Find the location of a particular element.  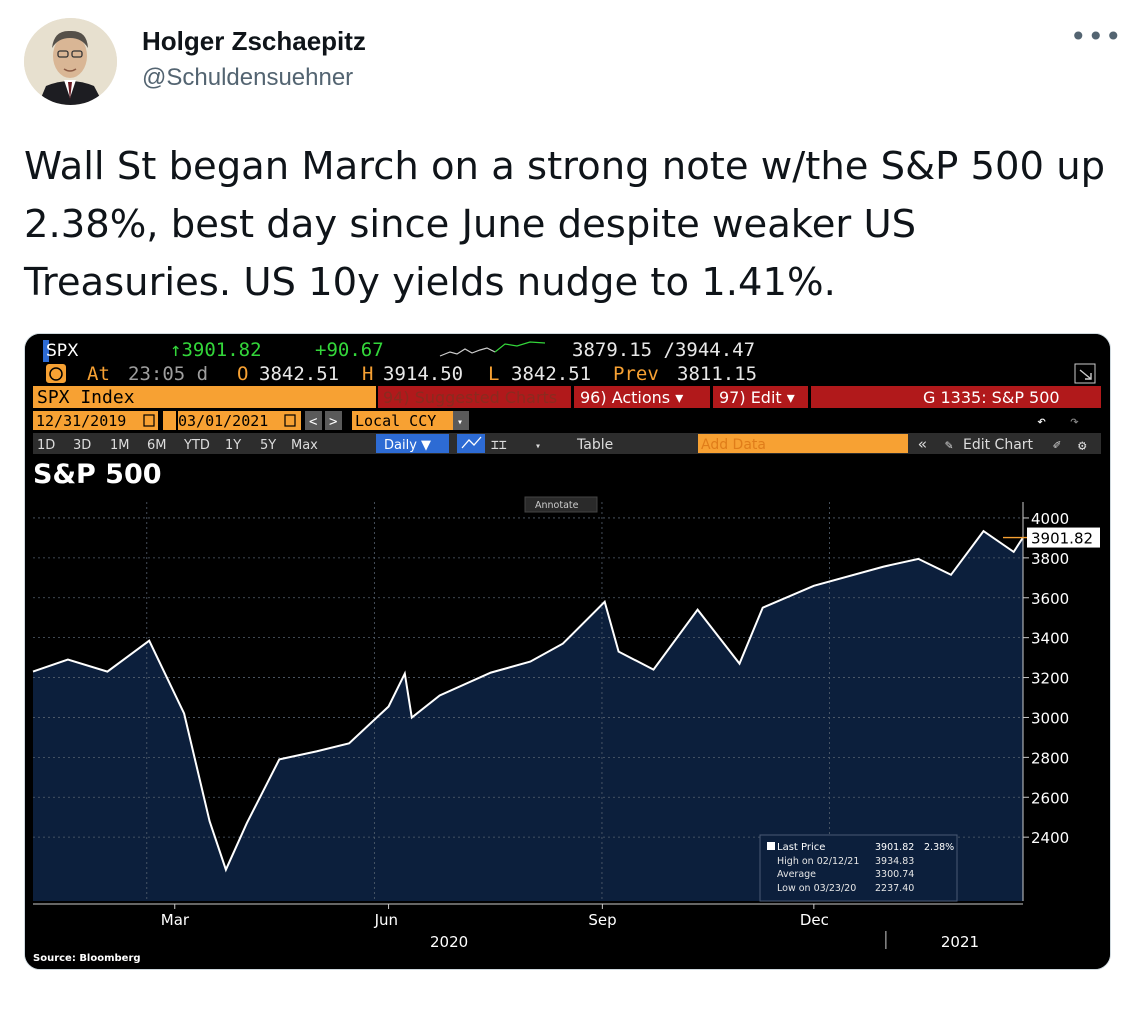

author-name: Holger Zschaepitz is located at coordinates (254, 41).